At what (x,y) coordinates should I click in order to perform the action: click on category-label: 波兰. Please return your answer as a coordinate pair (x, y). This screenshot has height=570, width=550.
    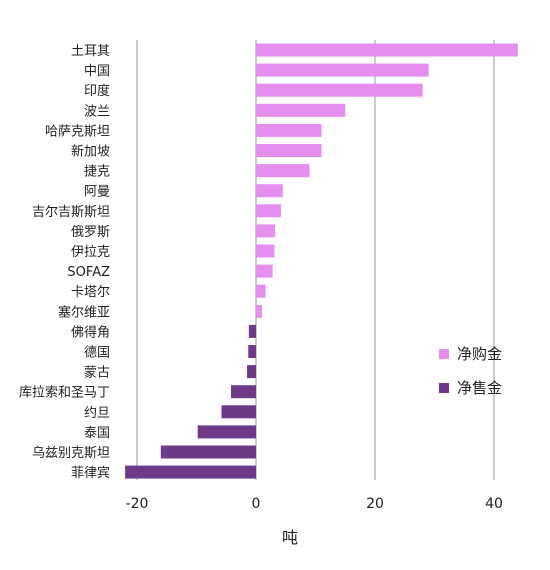
    Looking at the image, I should click on (97, 111).